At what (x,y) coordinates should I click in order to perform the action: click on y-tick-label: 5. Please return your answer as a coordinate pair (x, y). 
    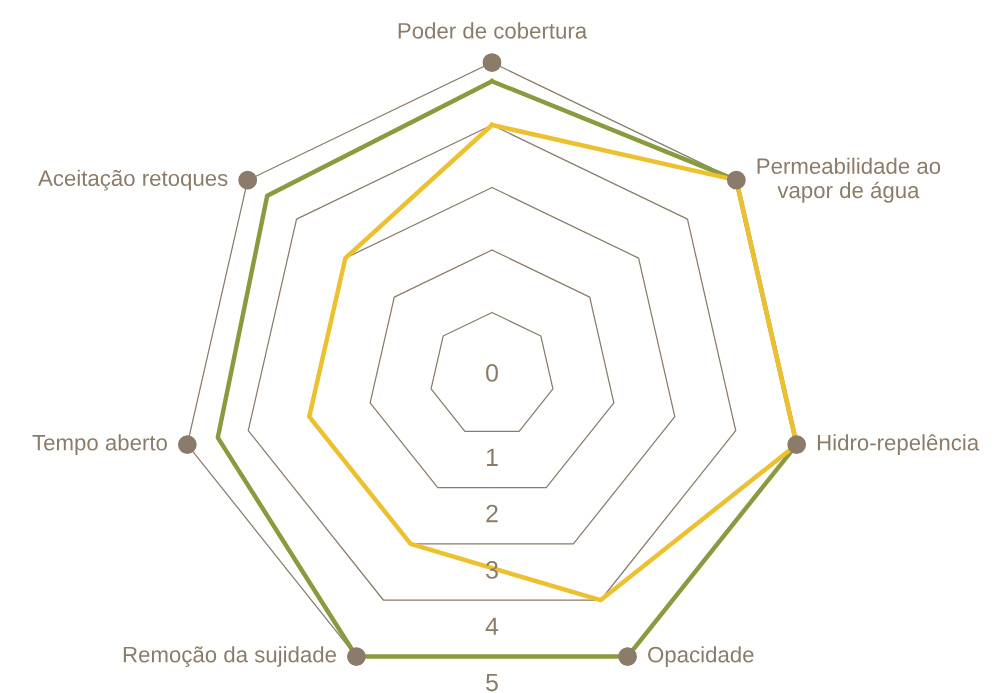
    Looking at the image, I should click on (492, 682).